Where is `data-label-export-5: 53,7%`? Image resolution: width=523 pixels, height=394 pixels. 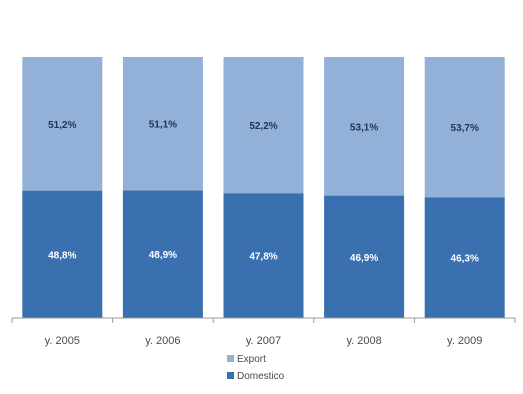
data-label-export-5: 53,7% is located at coordinates (465, 128).